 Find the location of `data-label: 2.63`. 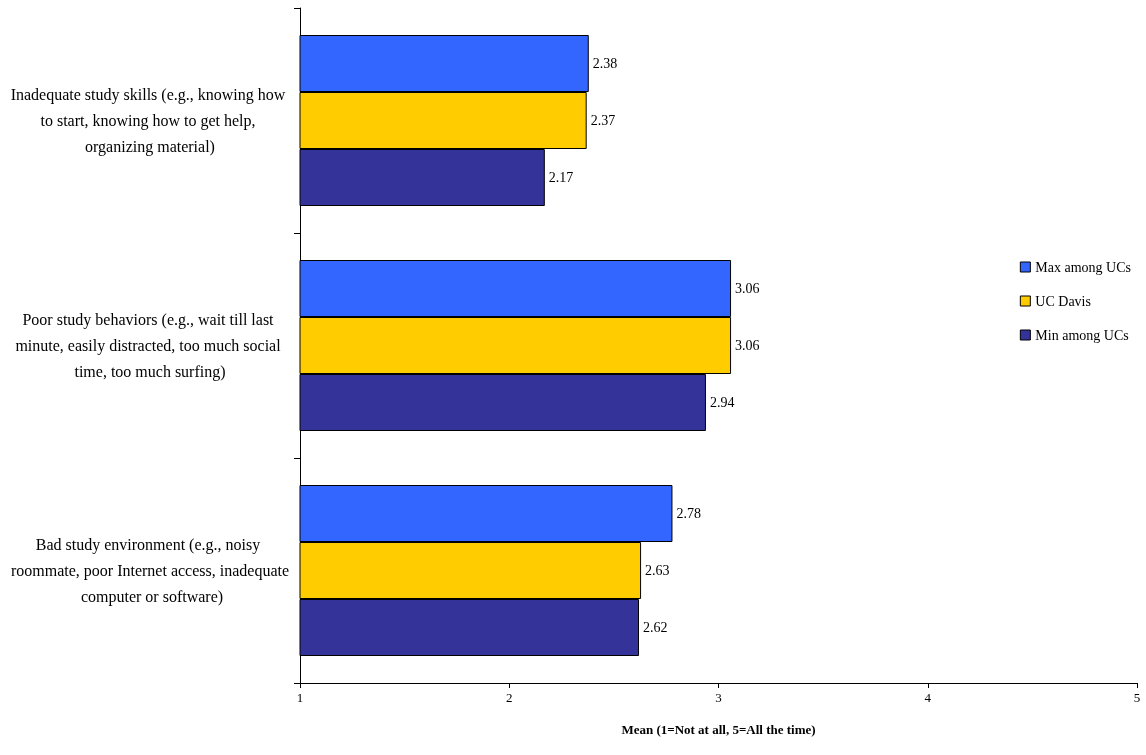

data-label: 2.63 is located at coordinates (657, 570).